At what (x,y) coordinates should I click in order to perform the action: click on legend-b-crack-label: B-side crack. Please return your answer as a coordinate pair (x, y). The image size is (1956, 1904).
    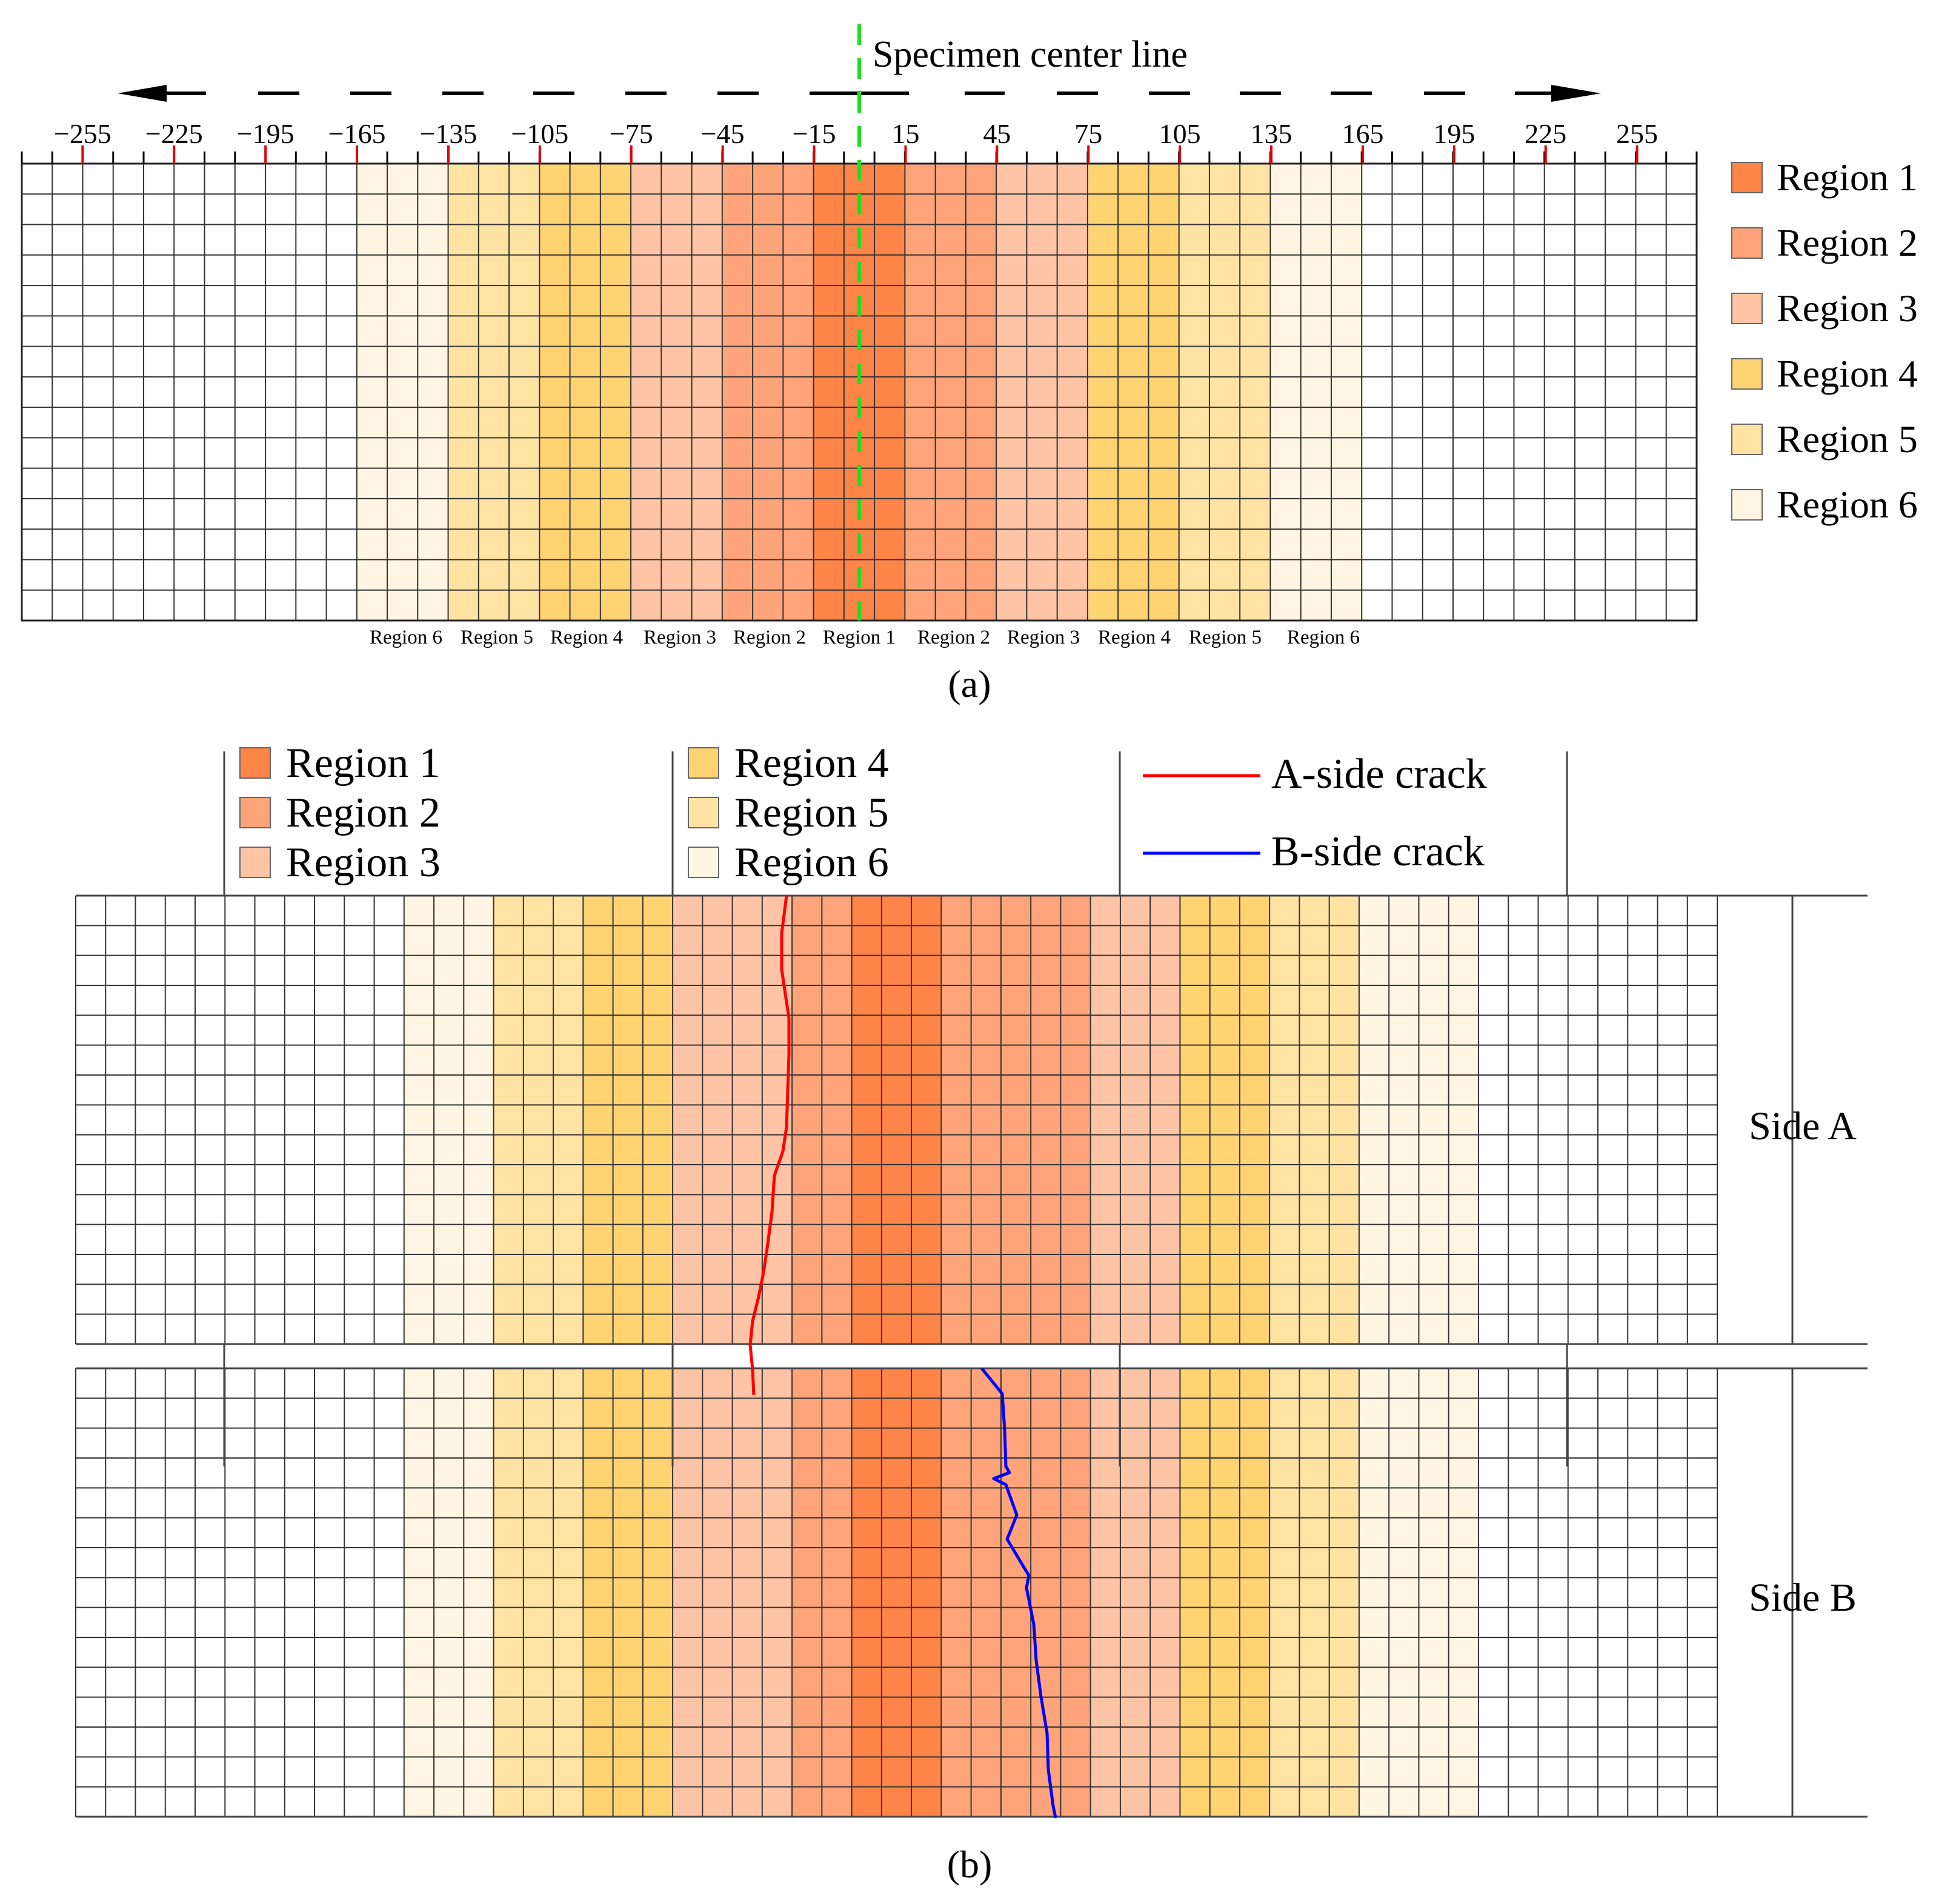
    Looking at the image, I should click on (1378, 851).